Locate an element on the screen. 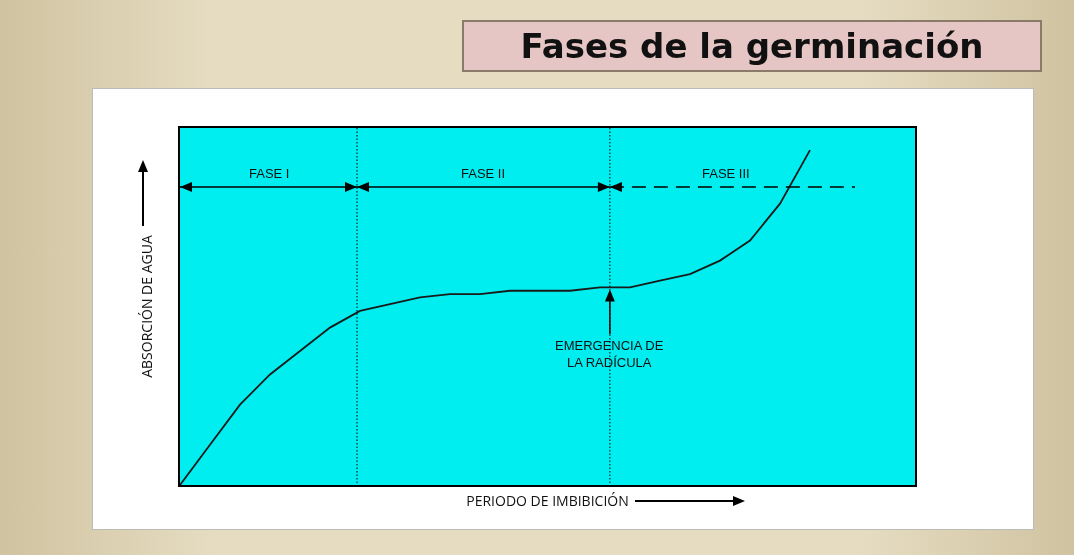  annotation: EMERGENCIA DE LA RADÍCULA is located at coordinates (609, 354).